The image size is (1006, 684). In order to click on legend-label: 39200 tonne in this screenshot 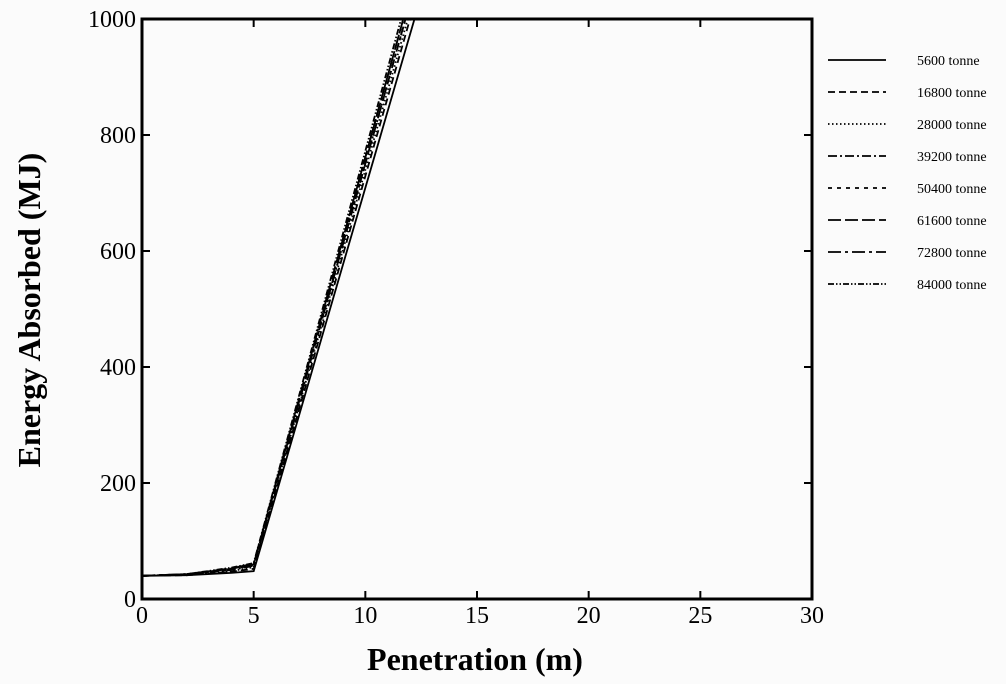, I will do `click(952, 157)`.